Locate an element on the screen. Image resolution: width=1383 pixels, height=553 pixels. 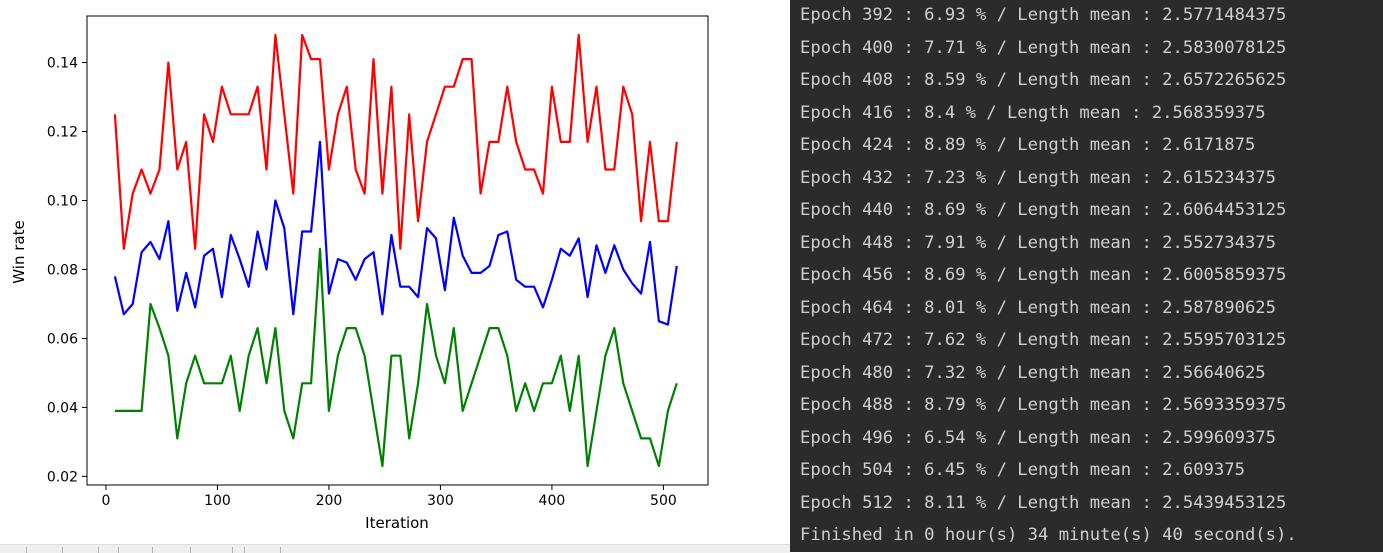
x-tick-label: 400 is located at coordinates (552, 501).